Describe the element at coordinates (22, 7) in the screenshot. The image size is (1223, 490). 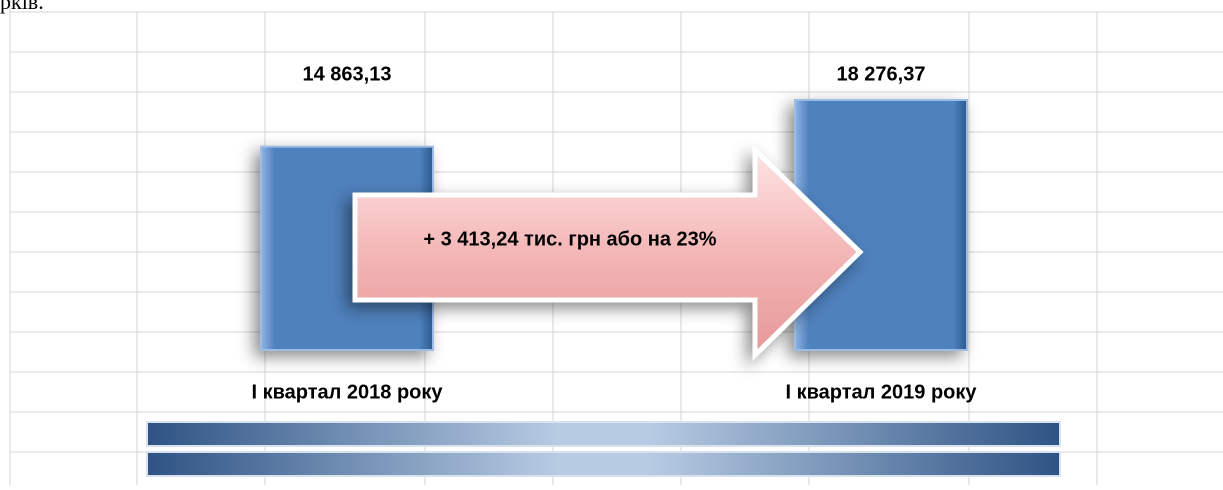
I see `caption-fragment: рків.` at that location.